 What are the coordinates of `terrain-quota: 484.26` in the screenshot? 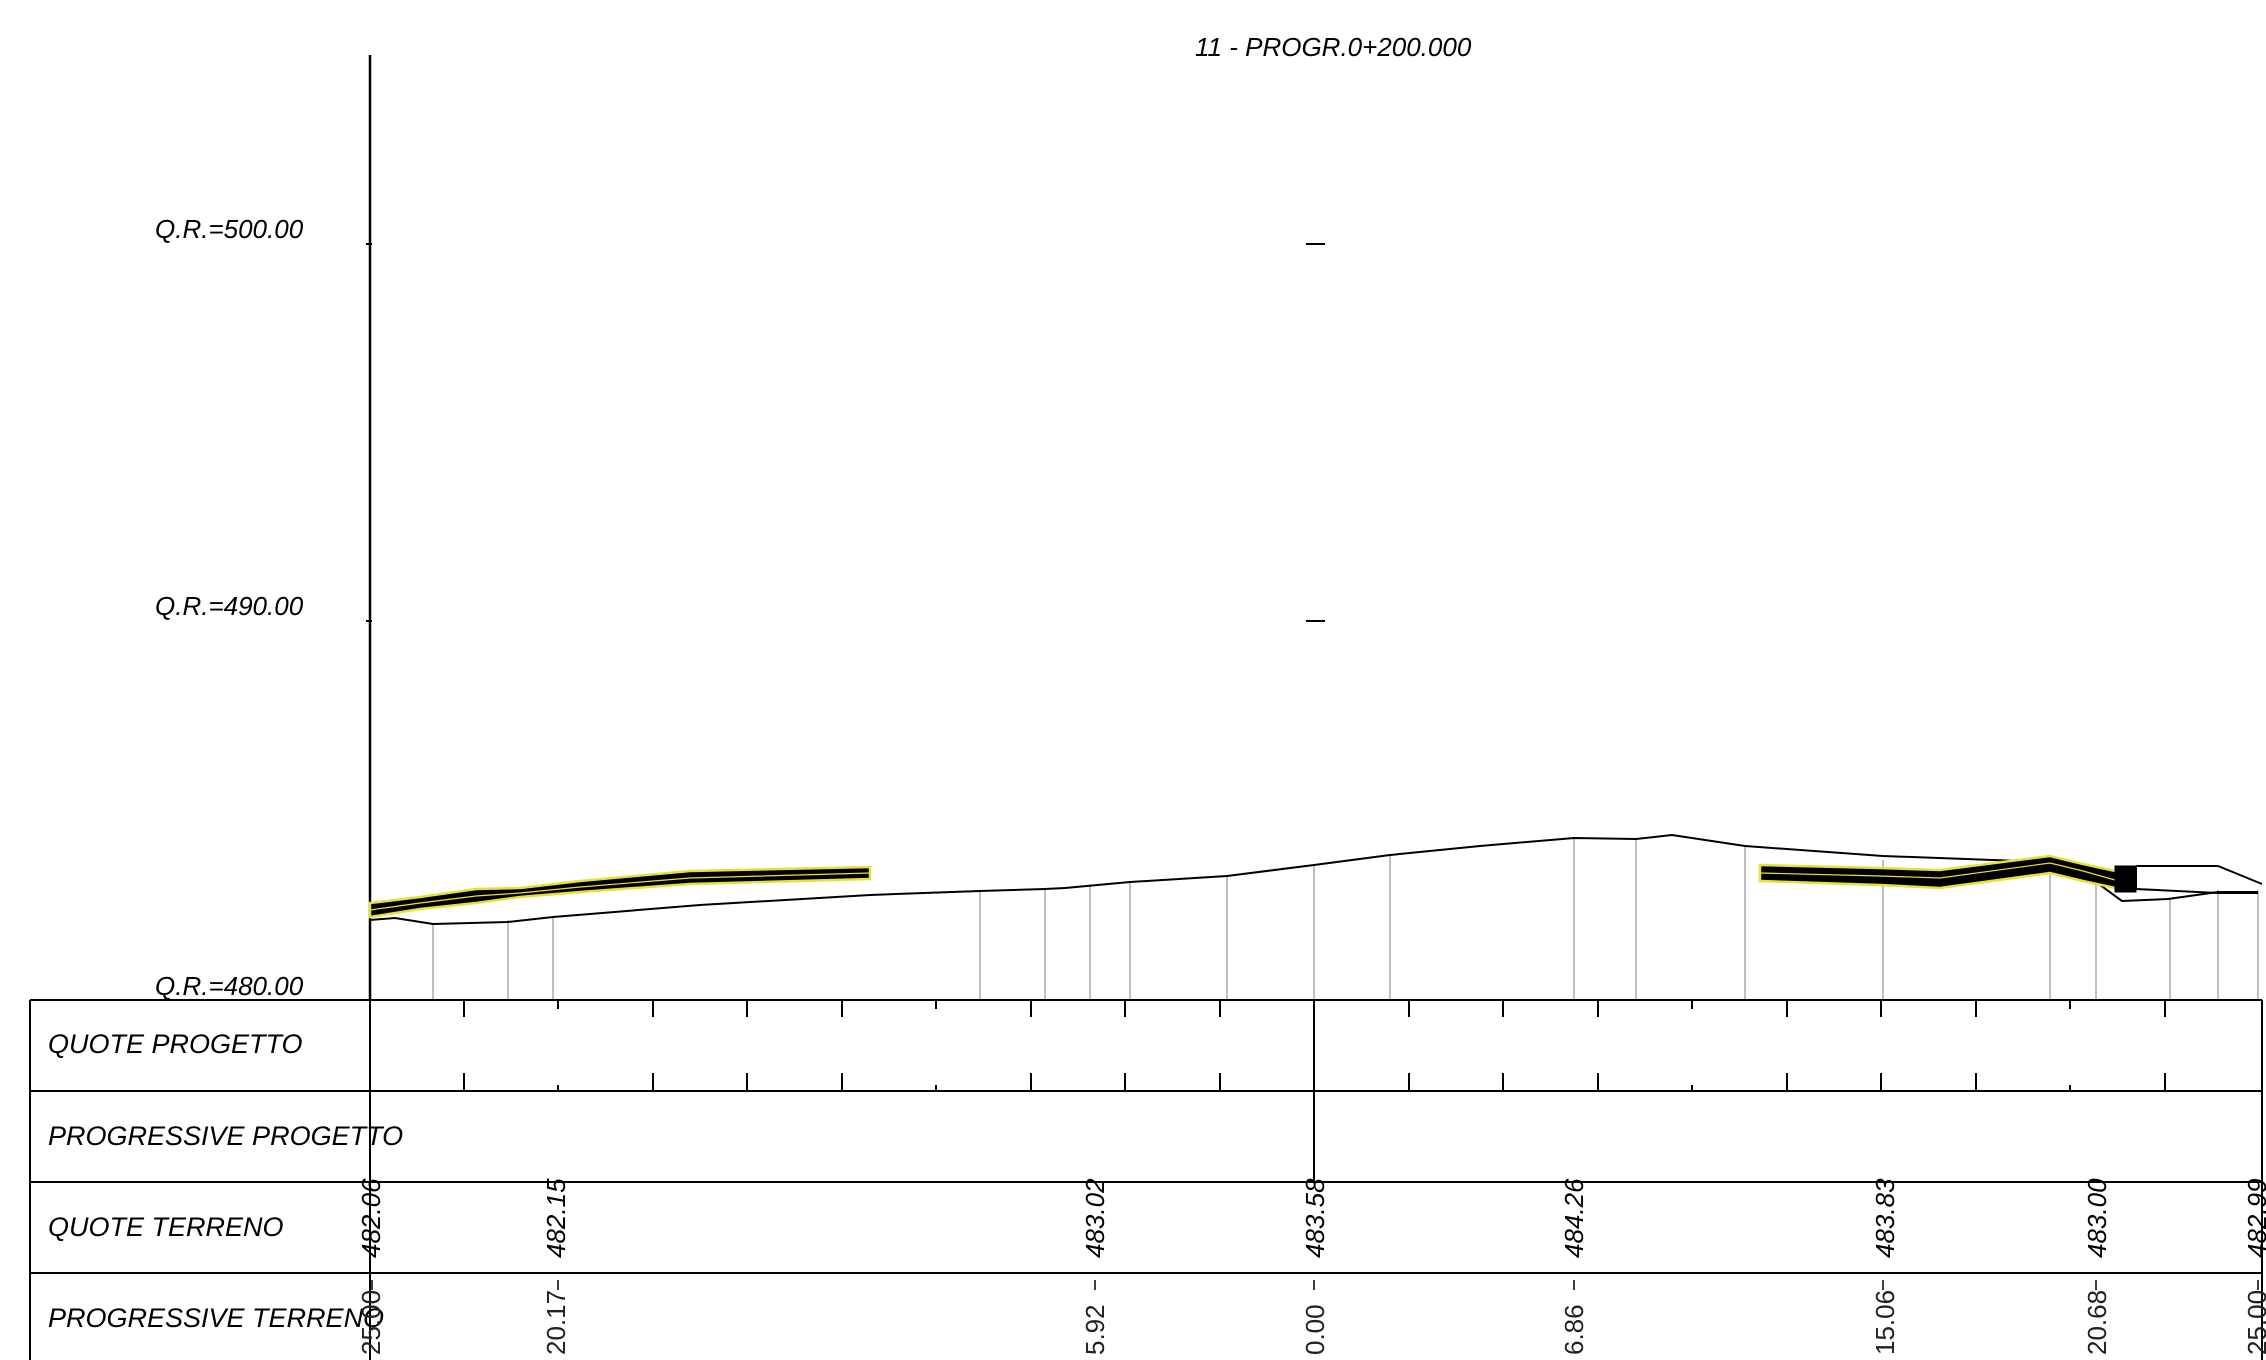 It's located at (1574, 1218).